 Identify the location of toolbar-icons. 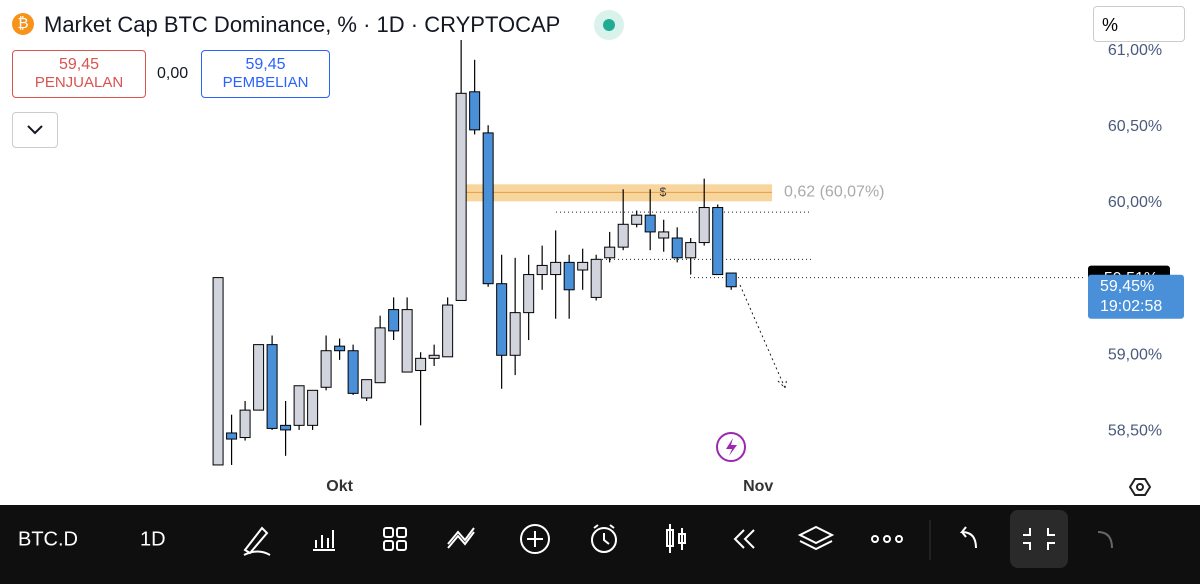
(678, 540).